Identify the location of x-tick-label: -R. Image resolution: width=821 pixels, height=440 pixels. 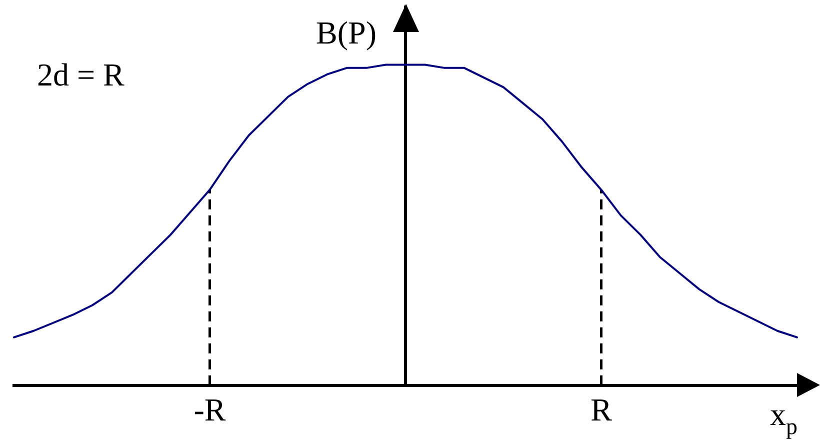
(210, 410).